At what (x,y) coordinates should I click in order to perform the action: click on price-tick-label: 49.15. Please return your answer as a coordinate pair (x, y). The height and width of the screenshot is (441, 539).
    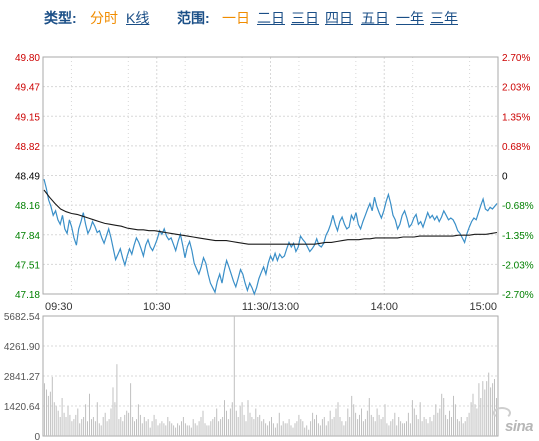
    Looking at the image, I should click on (27, 117).